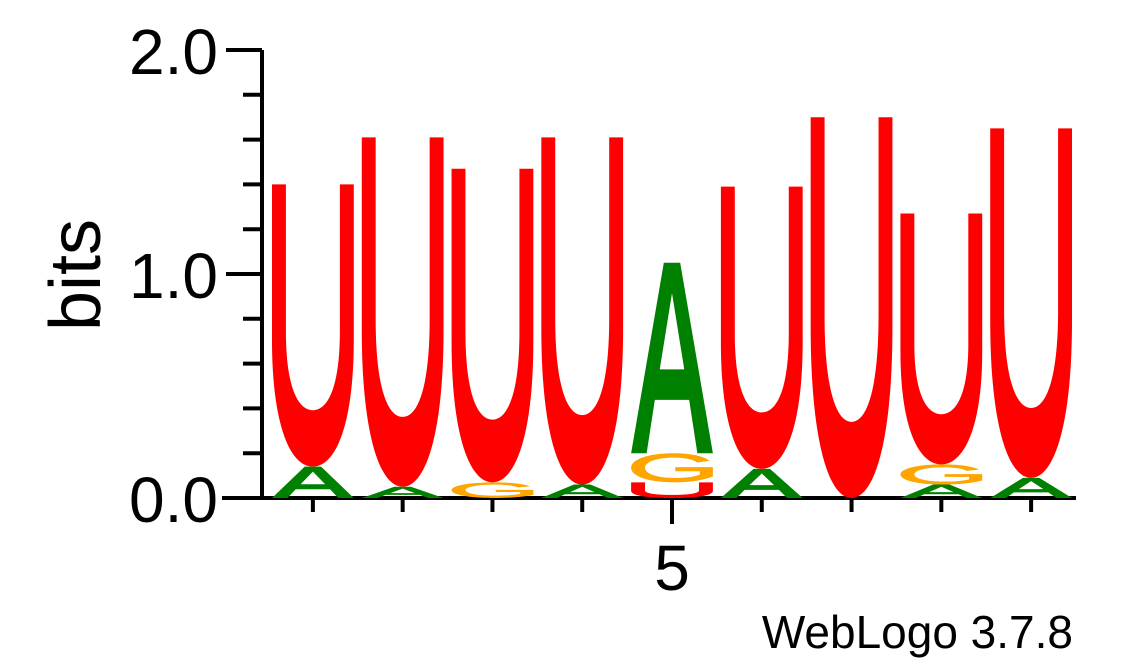 This screenshot has width=1125, height=667. What do you see at coordinates (672, 568) in the screenshot?
I see `x-tick-label: 5` at bounding box center [672, 568].